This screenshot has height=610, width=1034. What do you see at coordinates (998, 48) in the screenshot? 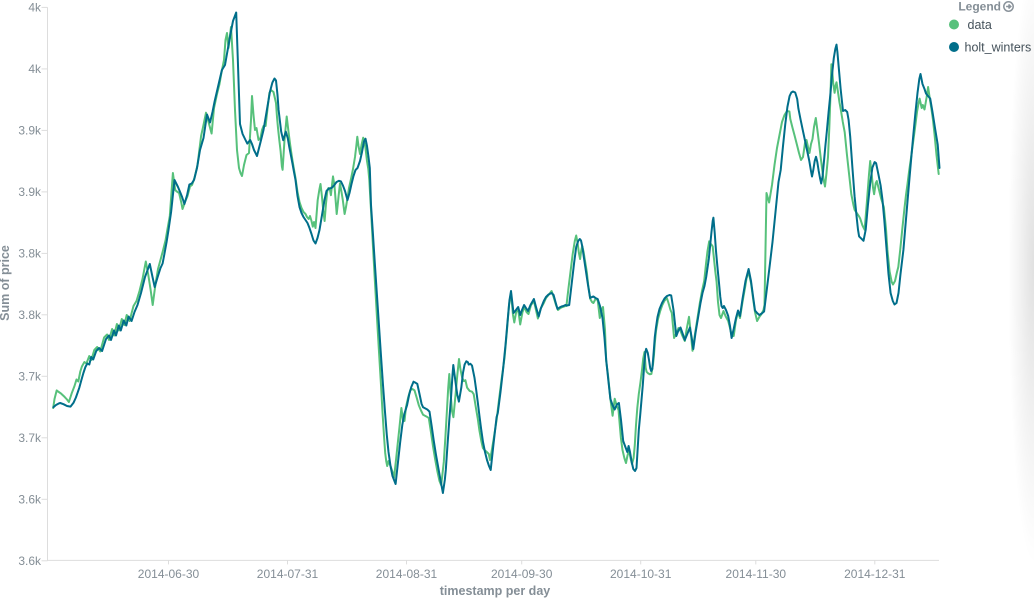
I see `svg-text: holt_winters` at bounding box center [998, 48].